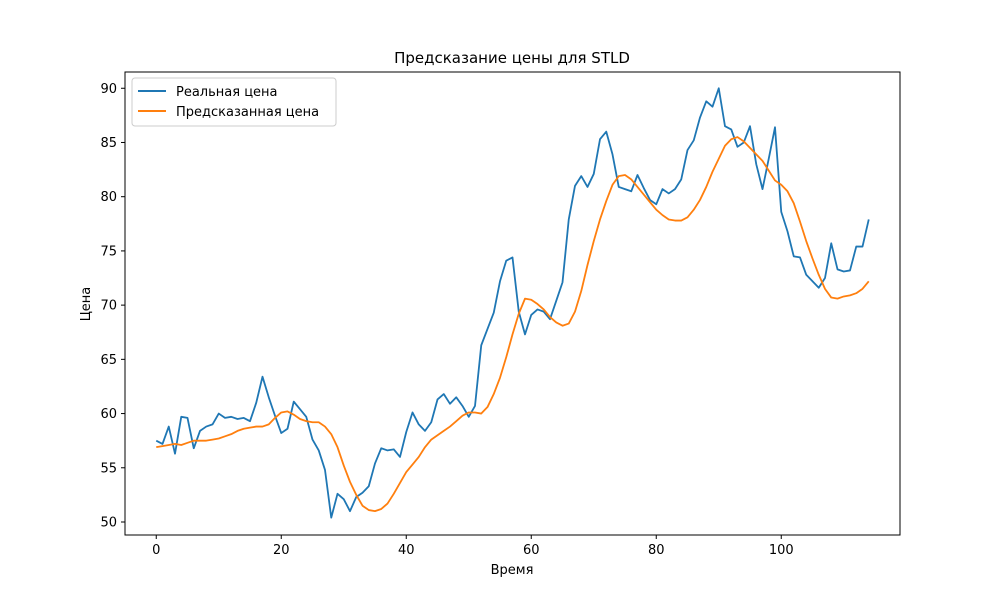 Image resolution: width=1000 pixels, height=600 pixels. What do you see at coordinates (108, 360) in the screenshot?
I see `y-tick-label: 65` at bounding box center [108, 360].